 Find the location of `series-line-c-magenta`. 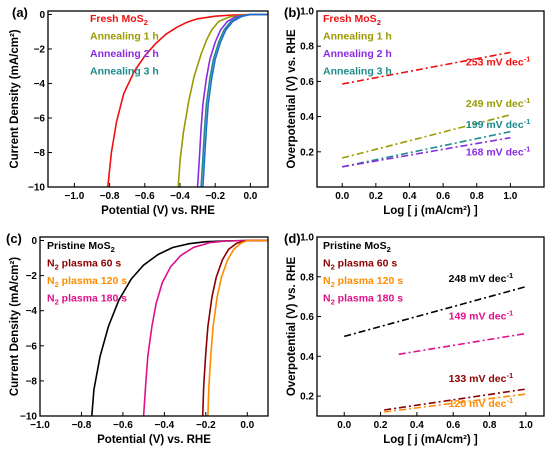

series-line-c-magenta is located at coordinates (205, 328).